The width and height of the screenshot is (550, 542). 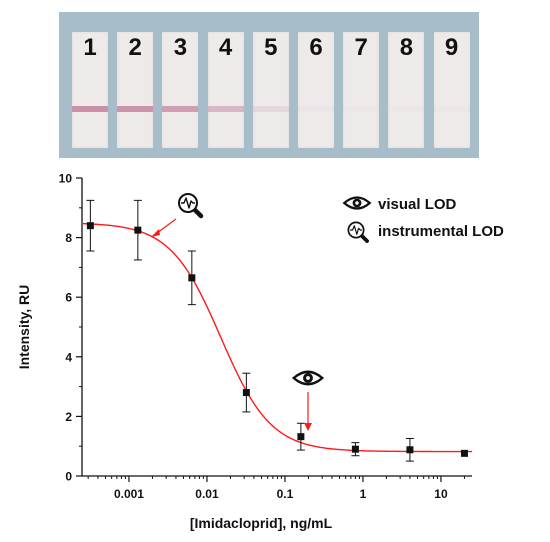 I want to click on test-strip: 5, so click(x=270, y=90).